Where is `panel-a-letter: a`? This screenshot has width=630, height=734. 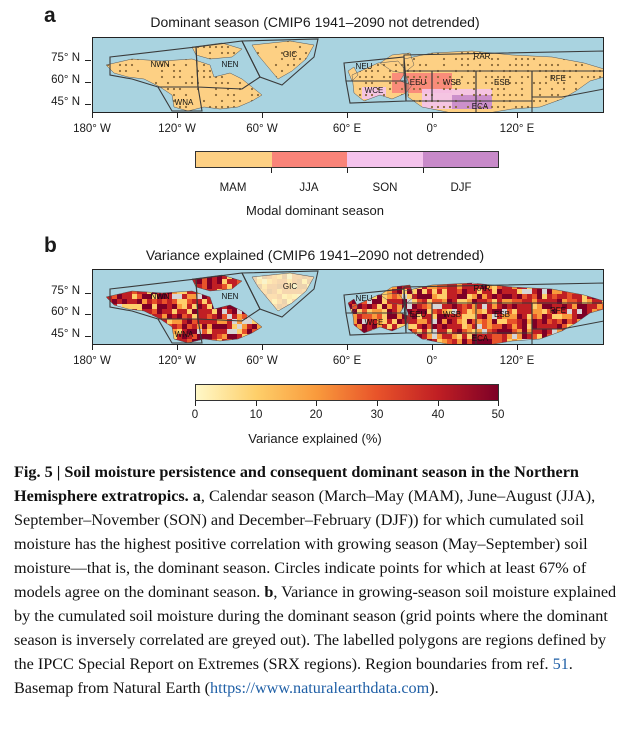
panel-a-letter: a is located at coordinates (50, 15).